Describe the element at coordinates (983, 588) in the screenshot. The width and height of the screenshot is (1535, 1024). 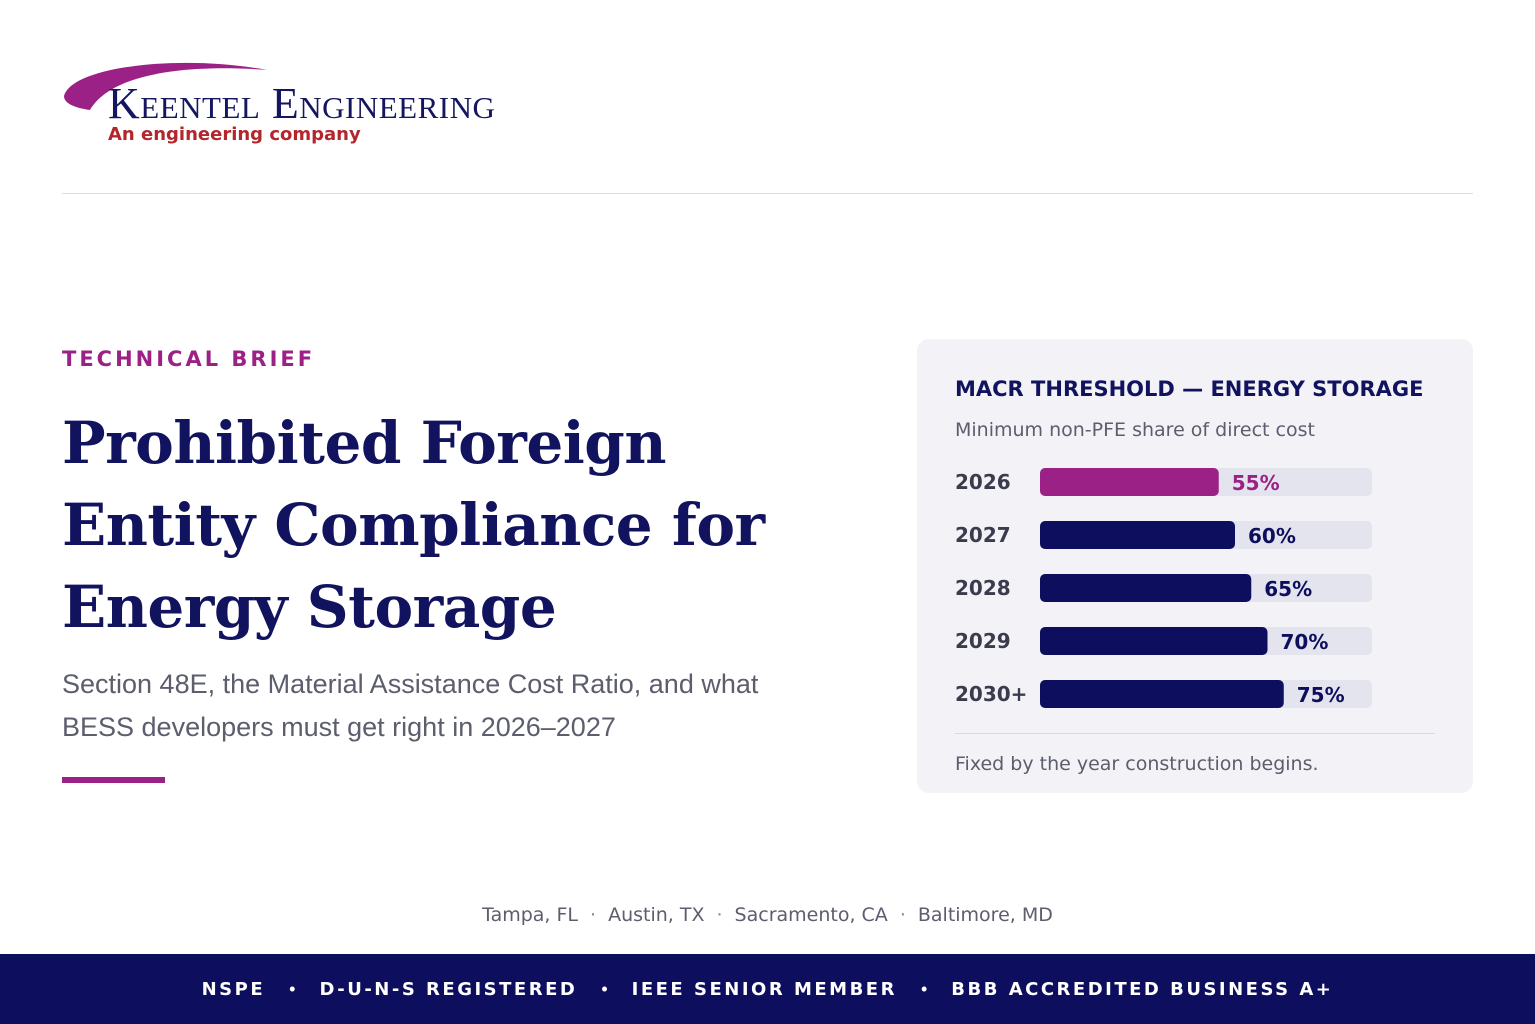
I see `bar-category-label: 2028` at that location.